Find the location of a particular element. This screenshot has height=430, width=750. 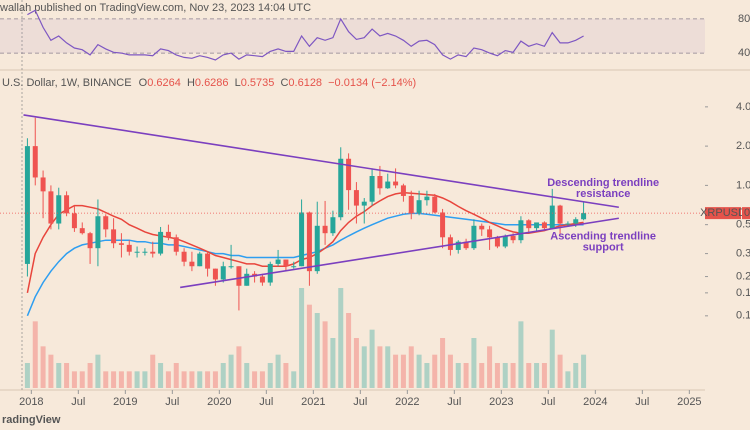

symbol-label: XRPUSD is located at coordinates (723, 213).